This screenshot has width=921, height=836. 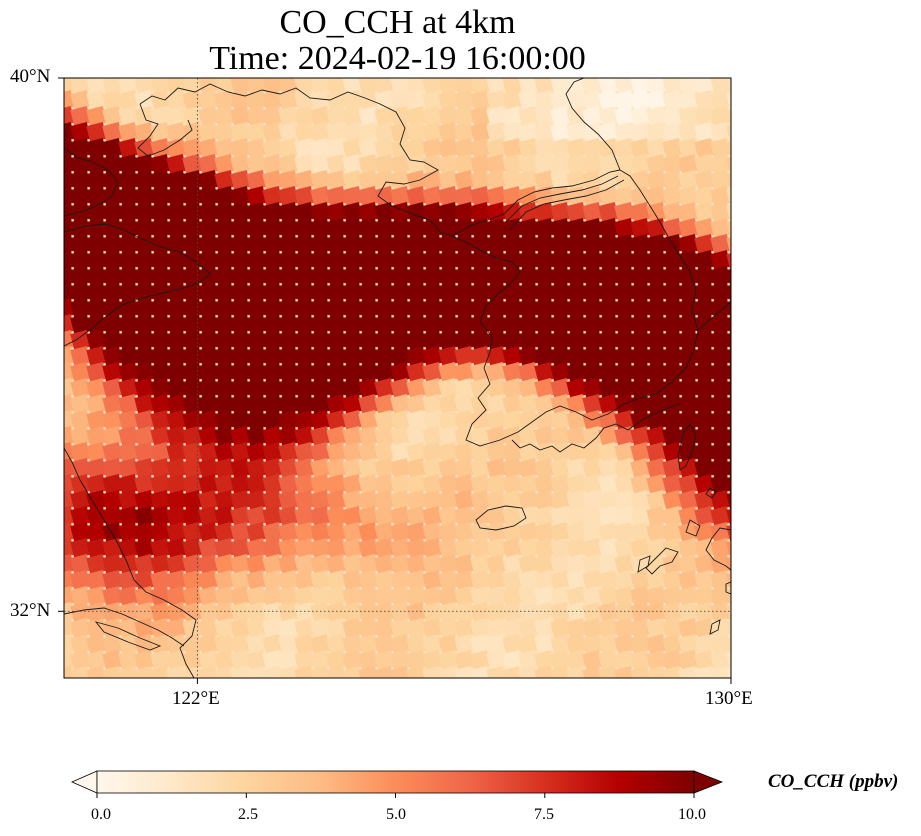 I want to click on colorbar-extend-max, so click(x=708, y=782).